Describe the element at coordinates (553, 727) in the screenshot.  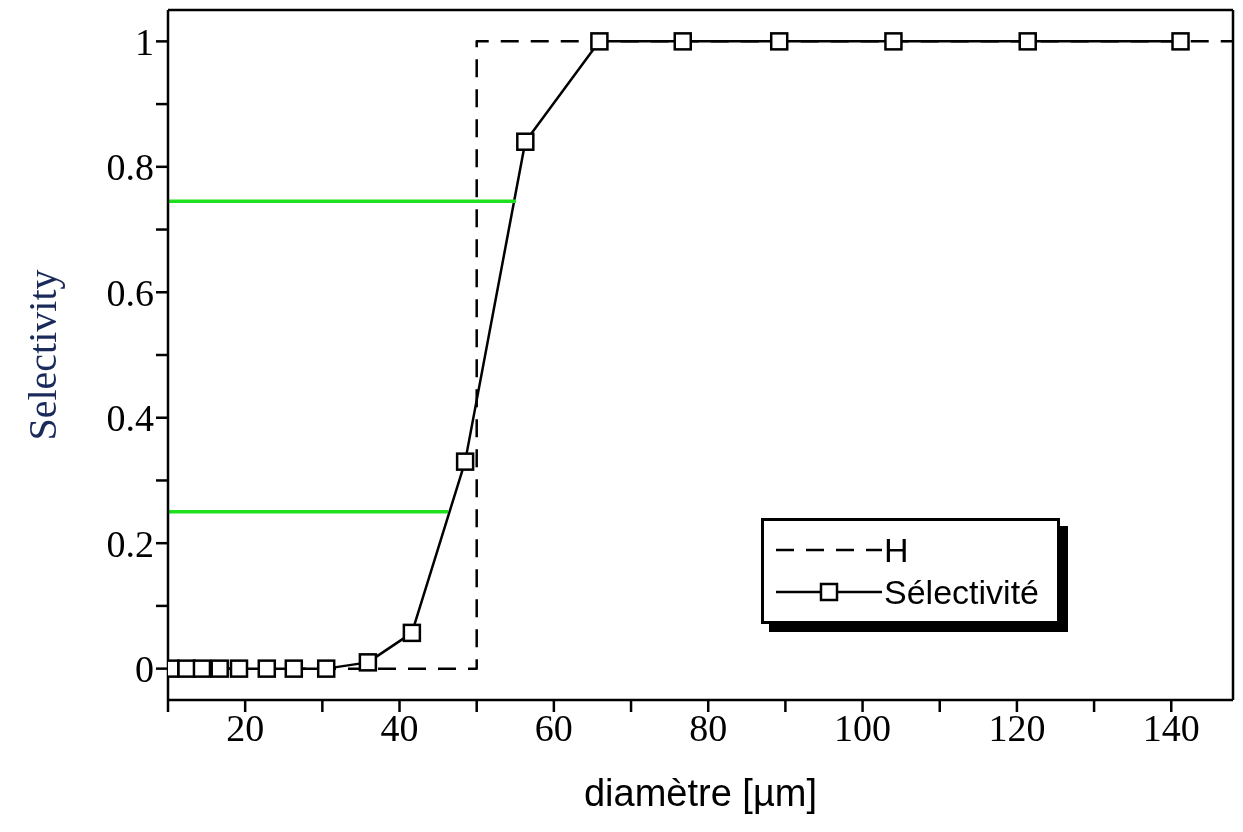
I see `x-tick-label: 60` at that location.